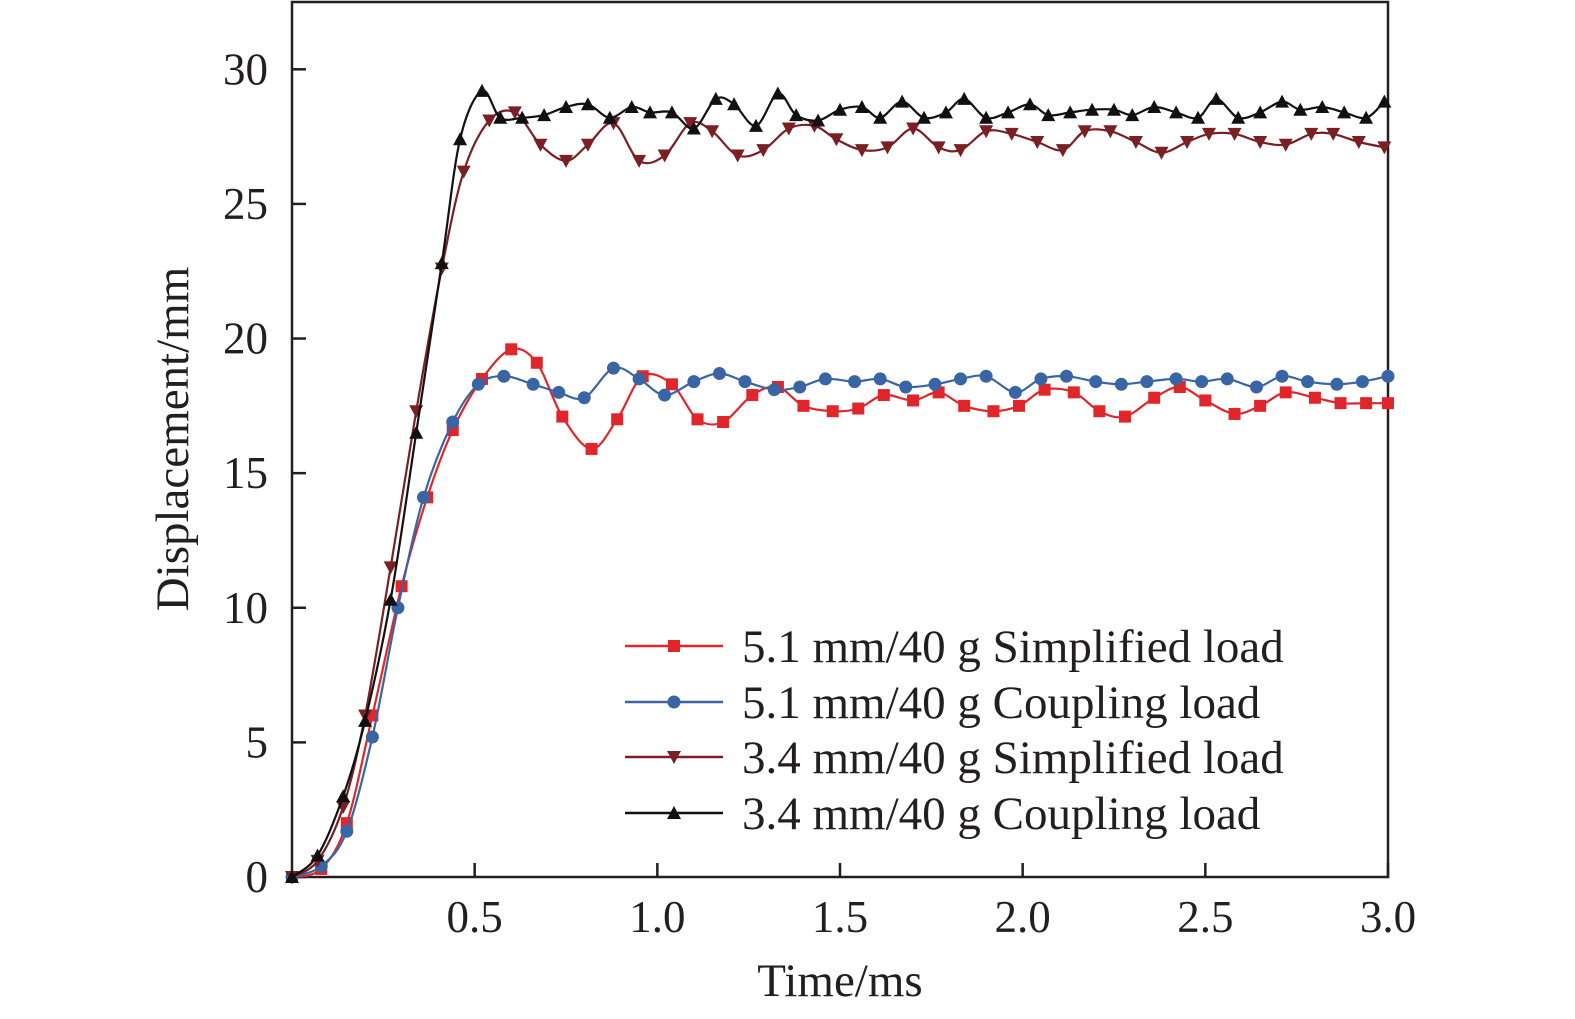 The image size is (1575, 1019). I want to click on legend-label: 5.1 mm/40 g Coupling load, so click(1001, 703).